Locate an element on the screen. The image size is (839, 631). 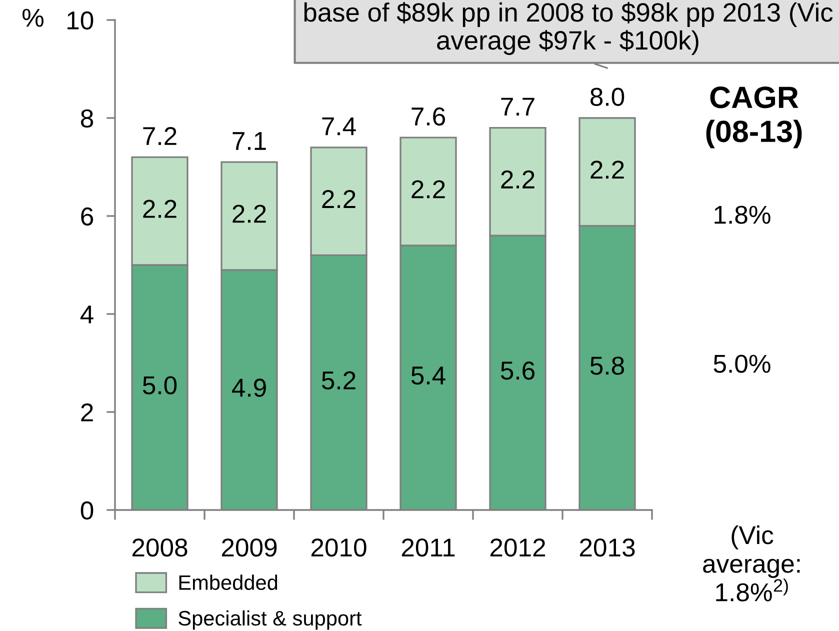
legend-label: Embedded is located at coordinates (228, 582).